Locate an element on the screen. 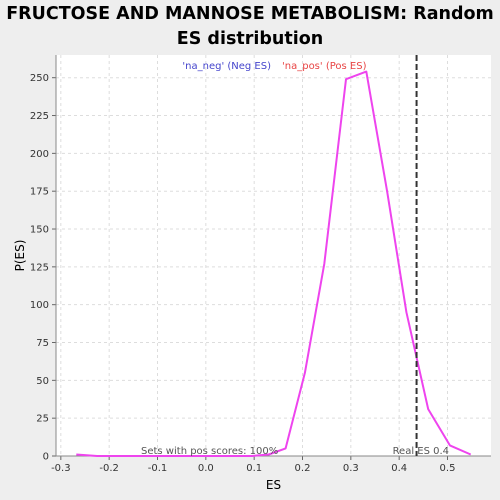 This screenshot has height=500, width=500. y-tick-label: 125 is located at coordinates (39, 267).